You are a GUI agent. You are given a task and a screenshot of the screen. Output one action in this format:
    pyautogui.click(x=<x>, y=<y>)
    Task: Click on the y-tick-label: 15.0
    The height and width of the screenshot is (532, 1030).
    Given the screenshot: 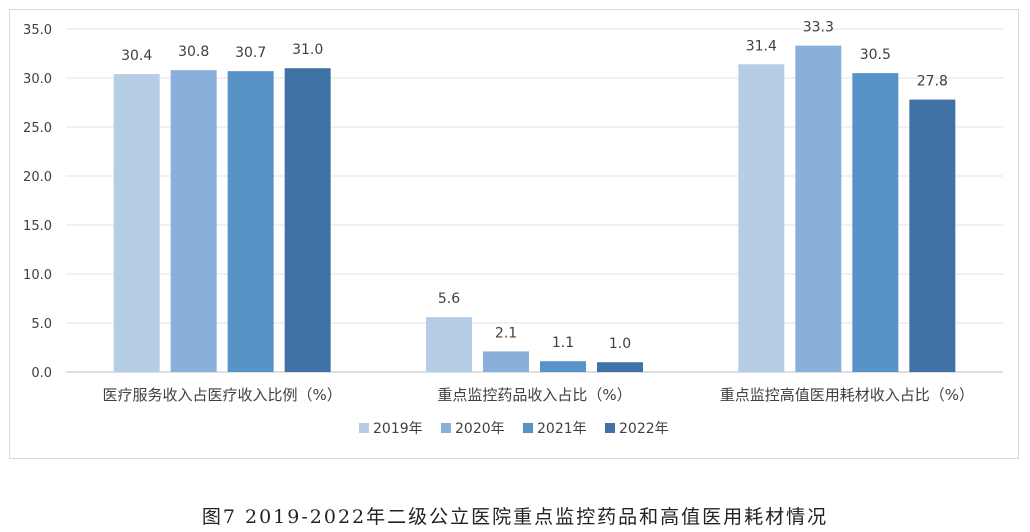 What is the action you would take?
    pyautogui.click(x=37, y=226)
    